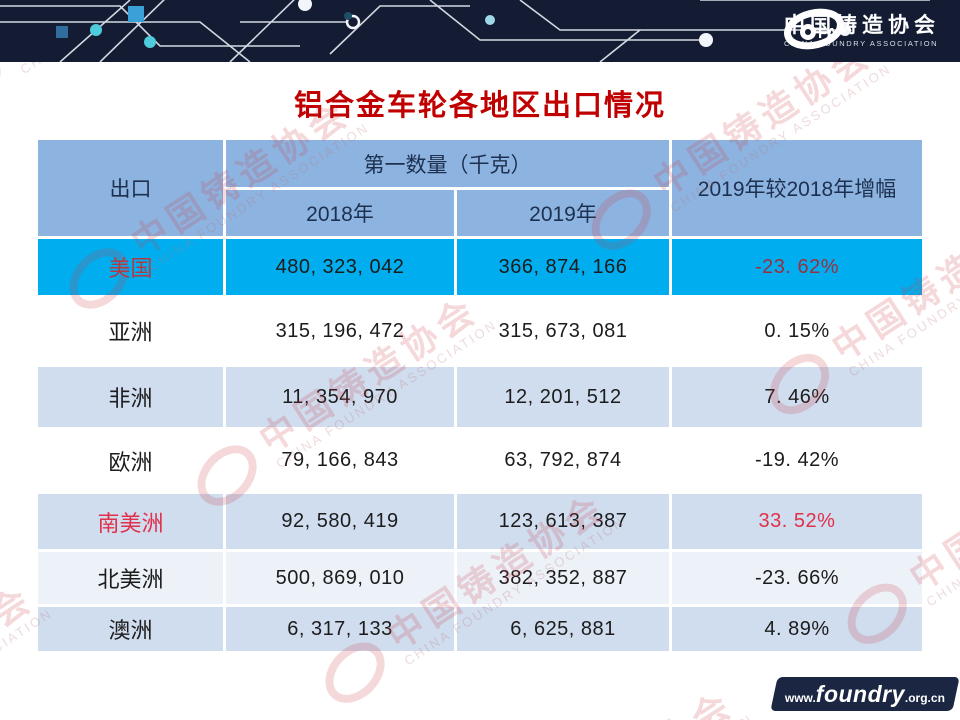 This screenshot has height=720, width=960. I want to click on org-name-en: CHINA FOUNDRY ASSOCIATION, so click(861, 43).